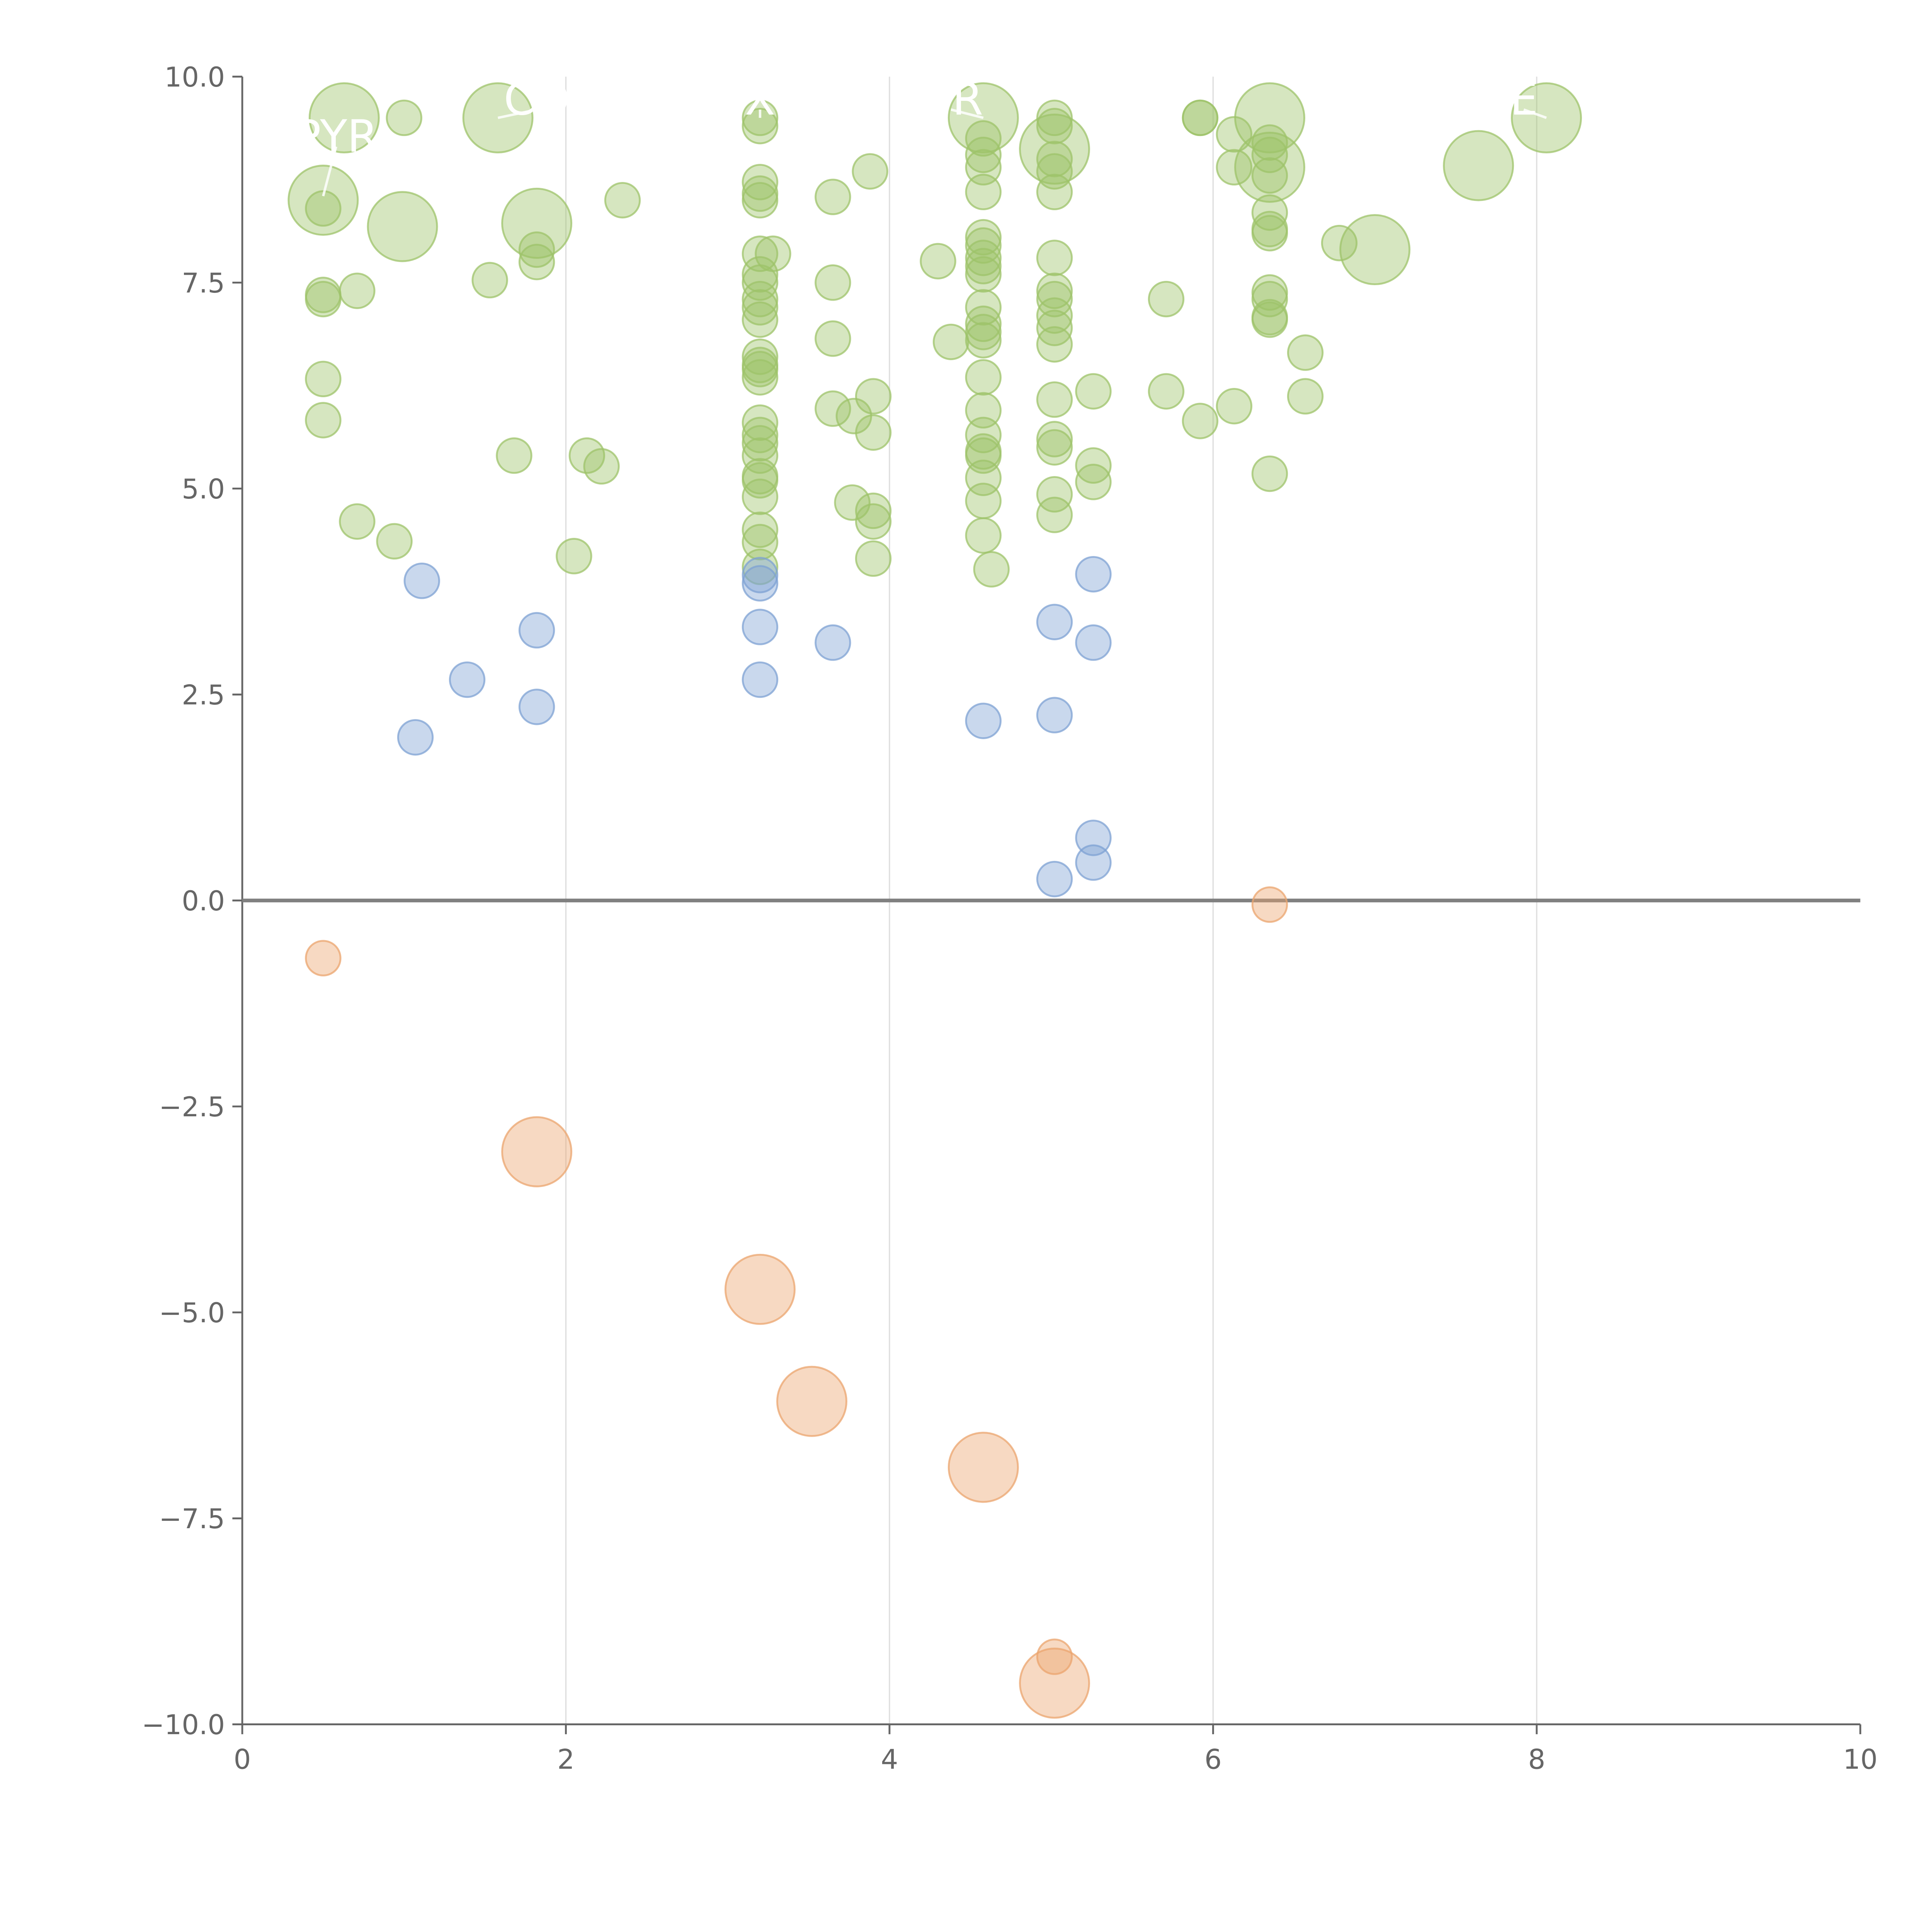 The width and height of the screenshot is (1932, 1932). What do you see at coordinates (192, 1107) in the screenshot?
I see `y-tick-label: −2.5` at bounding box center [192, 1107].